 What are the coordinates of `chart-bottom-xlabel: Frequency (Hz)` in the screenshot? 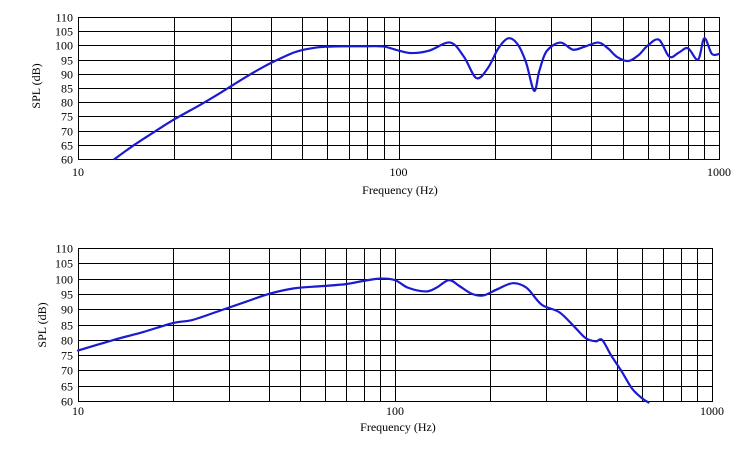 It's located at (398, 427).